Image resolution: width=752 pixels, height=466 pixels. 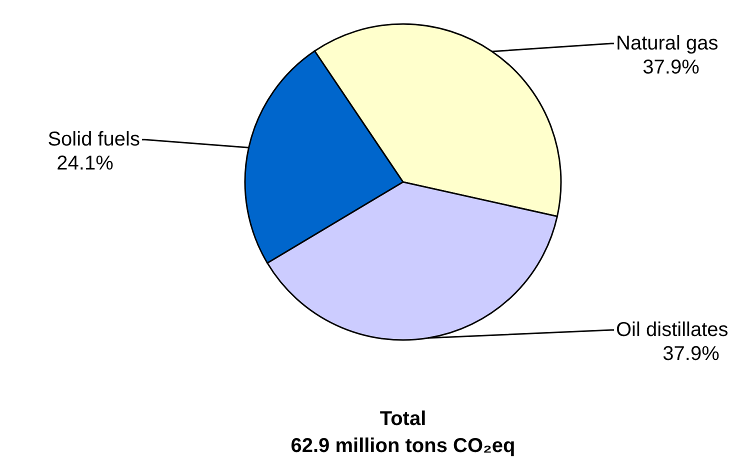 What do you see at coordinates (672, 329) in the screenshot?
I see `slice-label: Oil distillates` at bounding box center [672, 329].